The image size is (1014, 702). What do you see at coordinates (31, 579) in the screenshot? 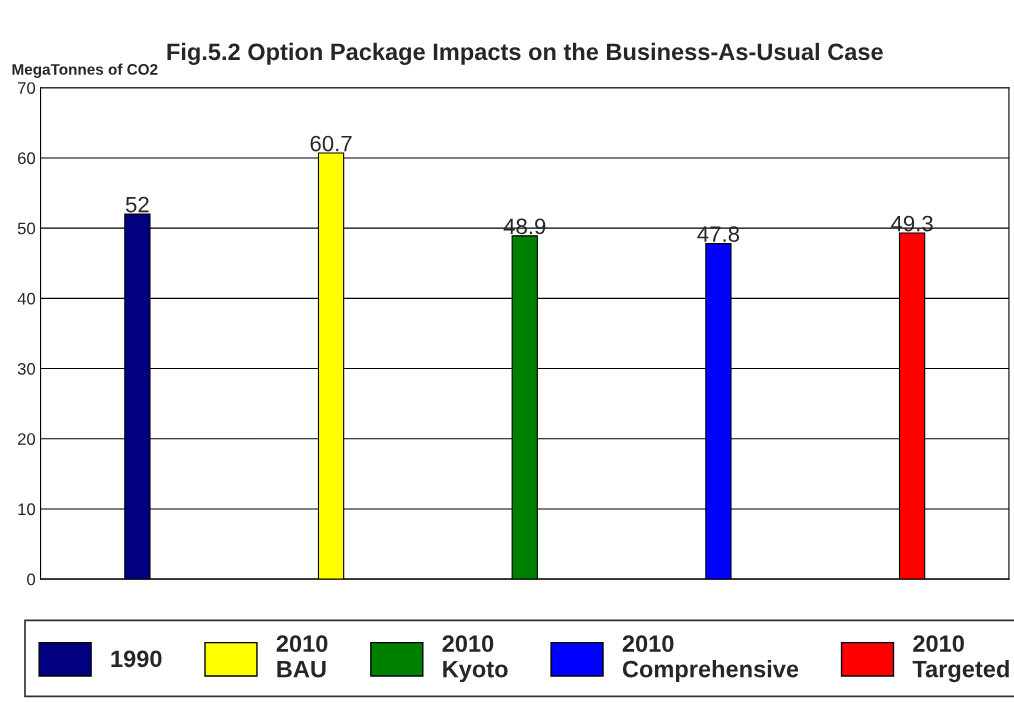
I see `y-tick-label: 0` at bounding box center [31, 579].